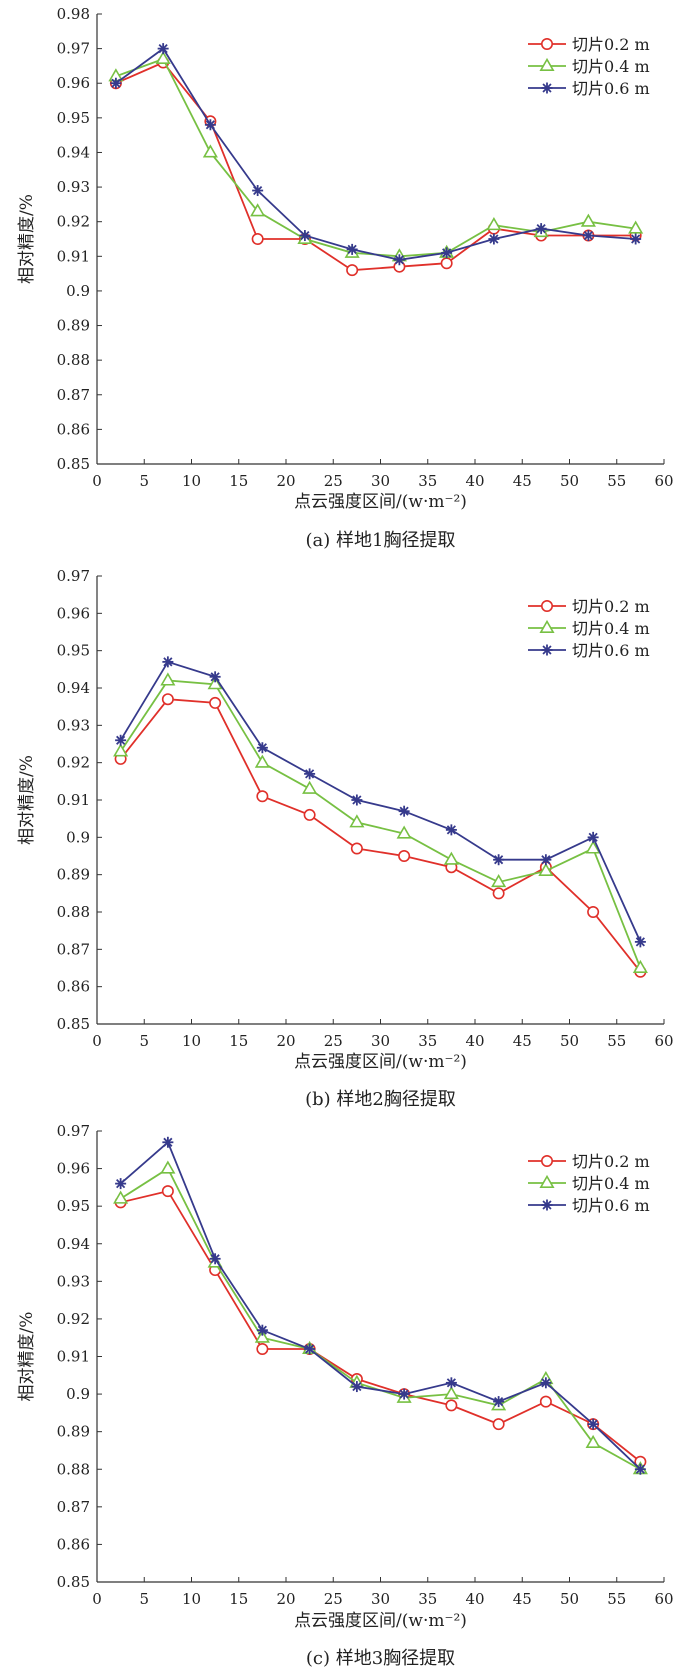 This screenshot has height=1675, width=700. I want to click on y-tick-label: 0.92, so click(73, 1319).